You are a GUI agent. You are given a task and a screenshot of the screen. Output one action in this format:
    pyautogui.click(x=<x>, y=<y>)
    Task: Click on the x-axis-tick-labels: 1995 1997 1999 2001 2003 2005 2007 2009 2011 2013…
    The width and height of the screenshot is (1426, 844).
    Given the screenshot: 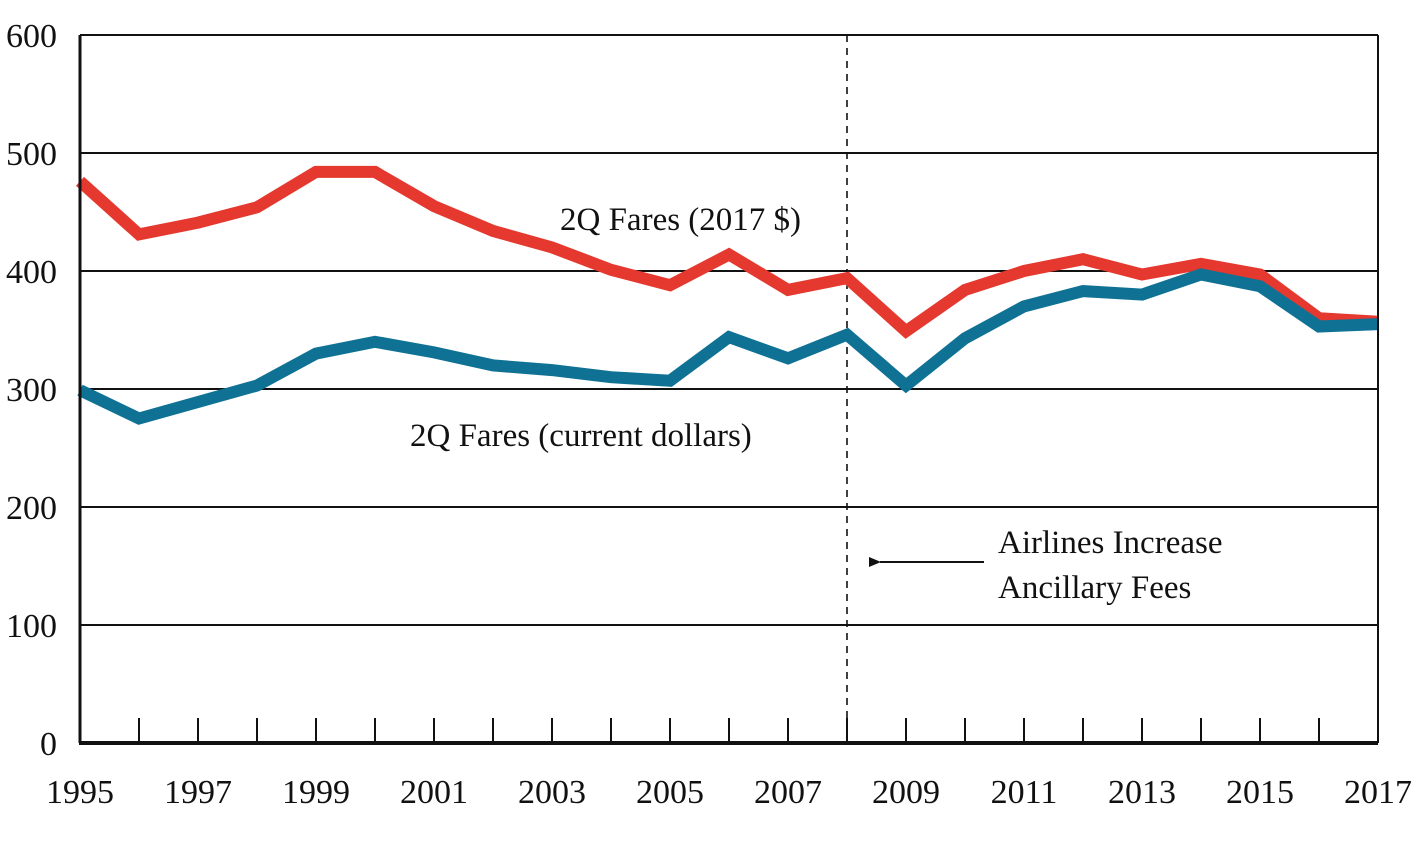 What is the action you would take?
    pyautogui.click(x=729, y=792)
    